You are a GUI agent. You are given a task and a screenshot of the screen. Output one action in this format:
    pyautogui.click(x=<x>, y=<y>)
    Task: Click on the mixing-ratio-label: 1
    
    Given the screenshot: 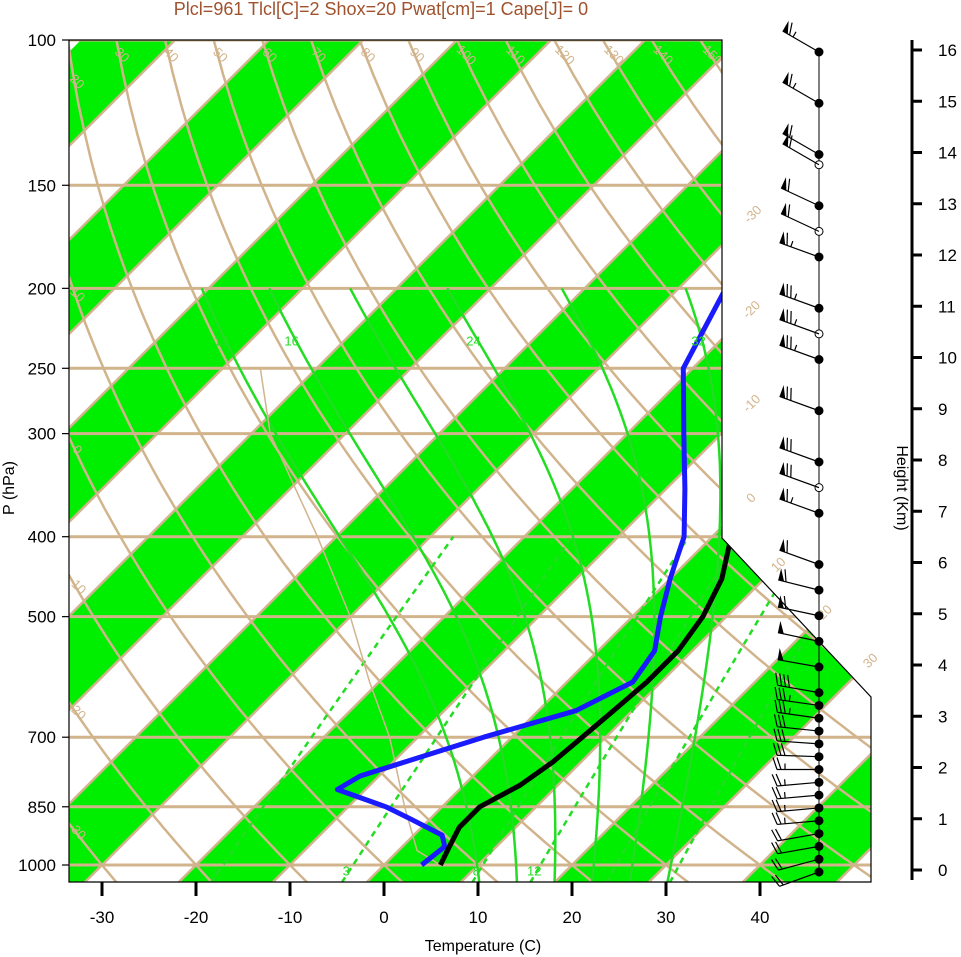 What is the action you would take?
    pyautogui.click(x=215, y=871)
    